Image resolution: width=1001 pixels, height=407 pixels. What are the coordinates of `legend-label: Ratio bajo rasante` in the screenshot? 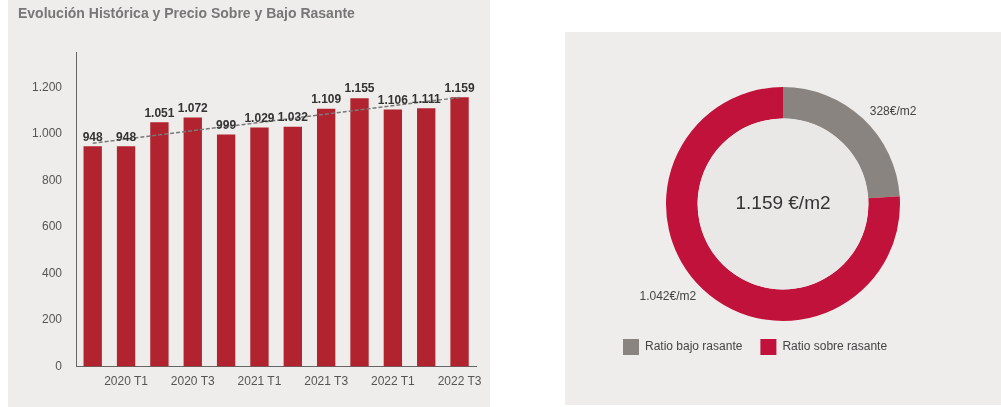 It's located at (694, 346).